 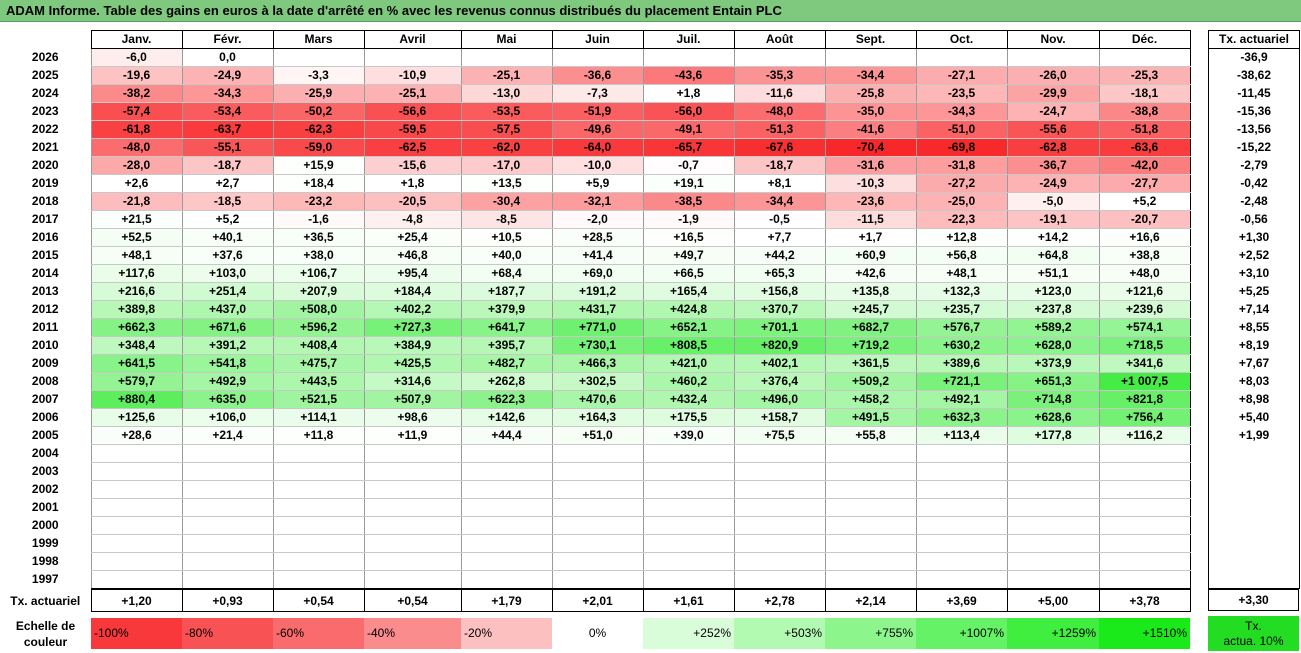 What do you see at coordinates (227, 39) in the screenshot?
I see `month-header: Févr.` at bounding box center [227, 39].